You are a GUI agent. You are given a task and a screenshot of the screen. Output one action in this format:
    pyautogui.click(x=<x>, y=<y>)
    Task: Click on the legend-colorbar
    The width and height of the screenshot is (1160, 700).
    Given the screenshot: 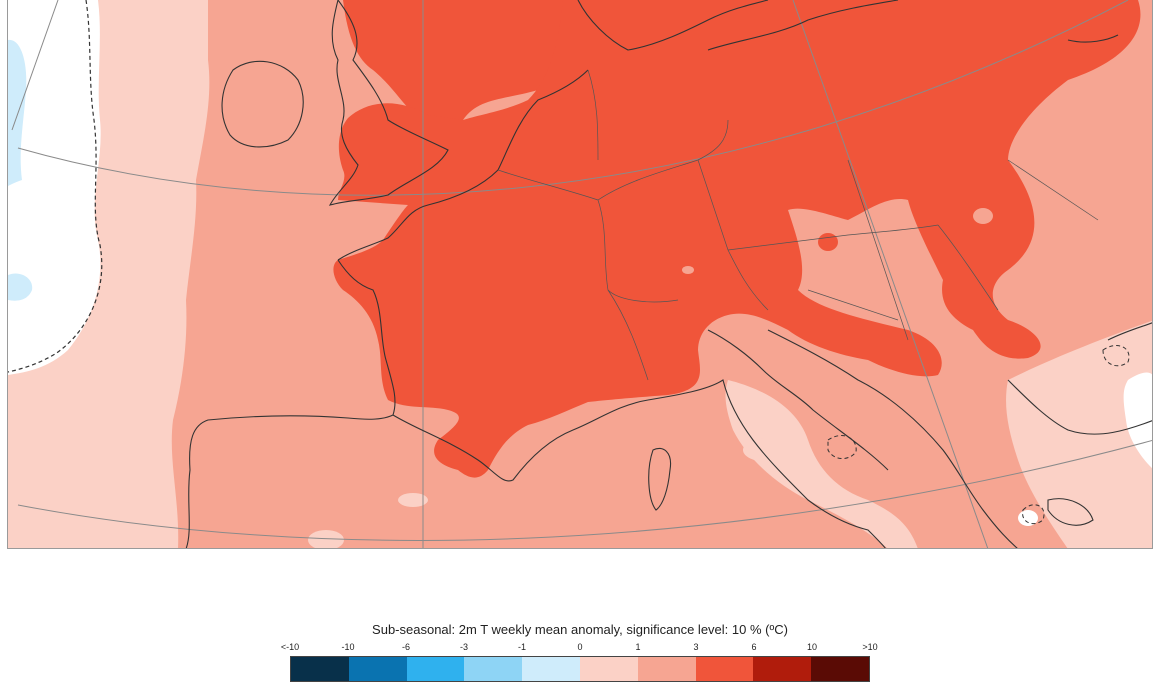 What is the action you would take?
    pyautogui.click(x=580, y=669)
    